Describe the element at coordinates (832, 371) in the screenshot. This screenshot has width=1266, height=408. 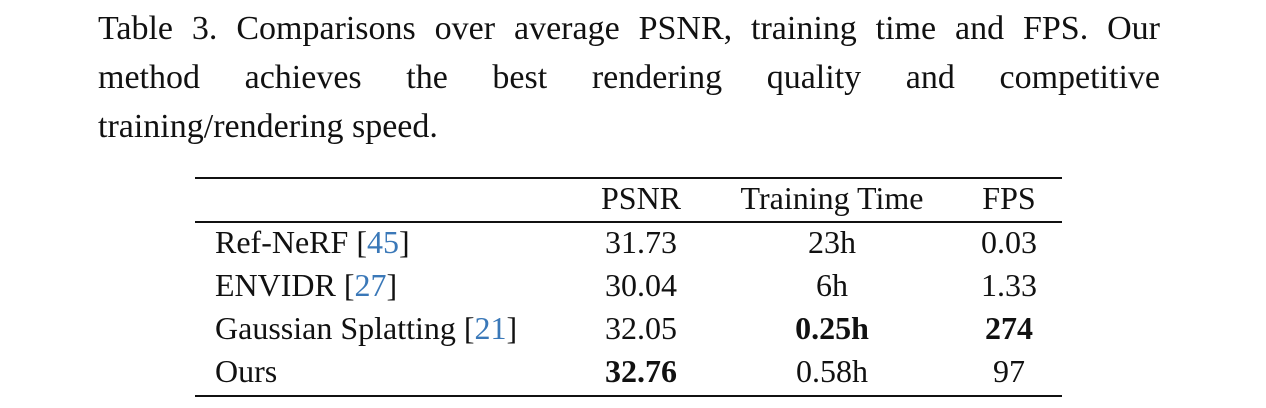
I see `value-cell: 0.58h` at that location.